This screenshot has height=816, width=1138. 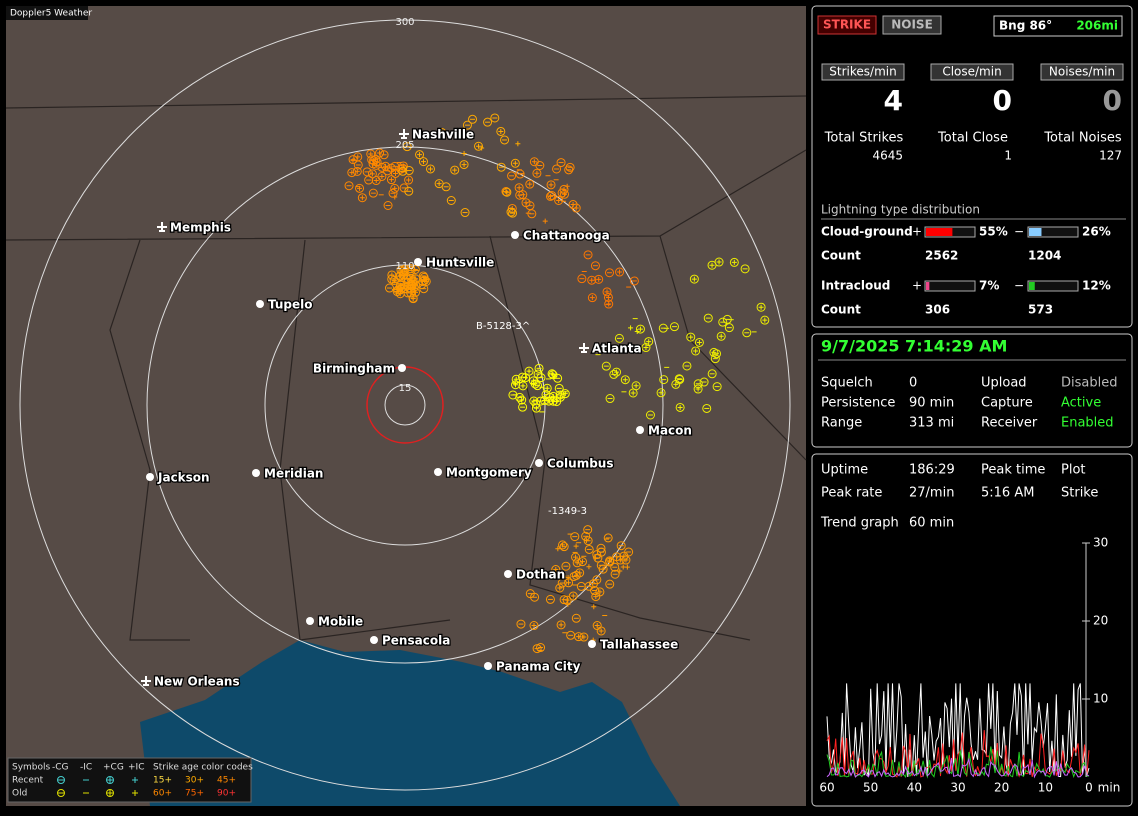 I want to click on city-label: Meridian, so click(x=293, y=474).